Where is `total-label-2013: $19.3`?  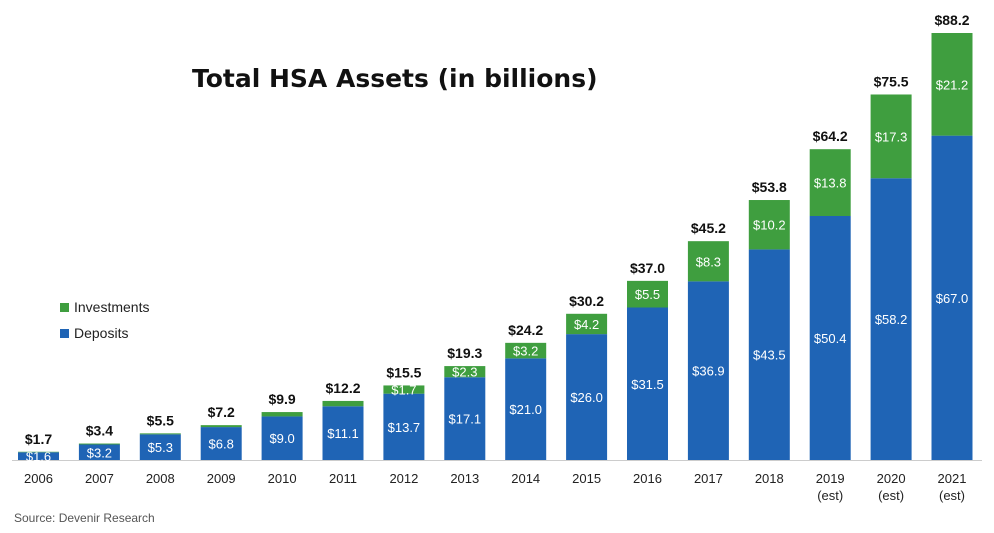
total-label-2013: $19.3 is located at coordinates (464, 353).